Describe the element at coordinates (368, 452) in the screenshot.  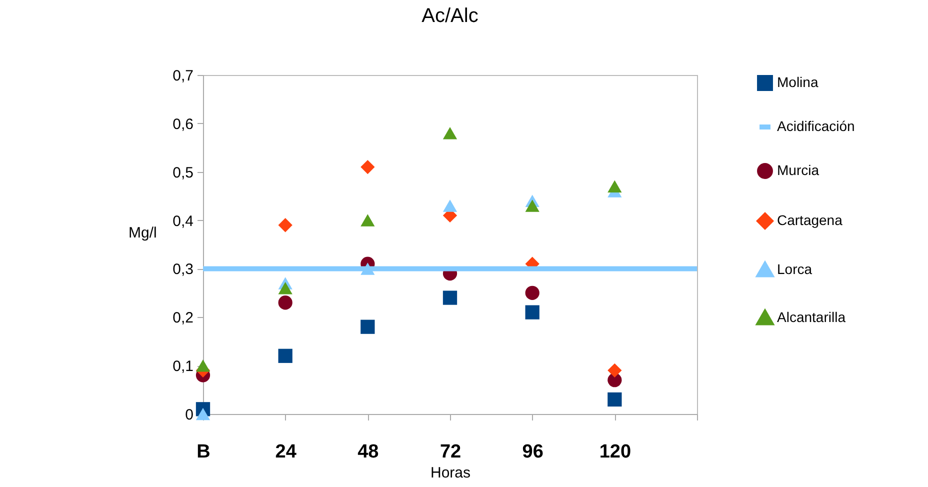
I see `x-tick-label: 48` at that location.